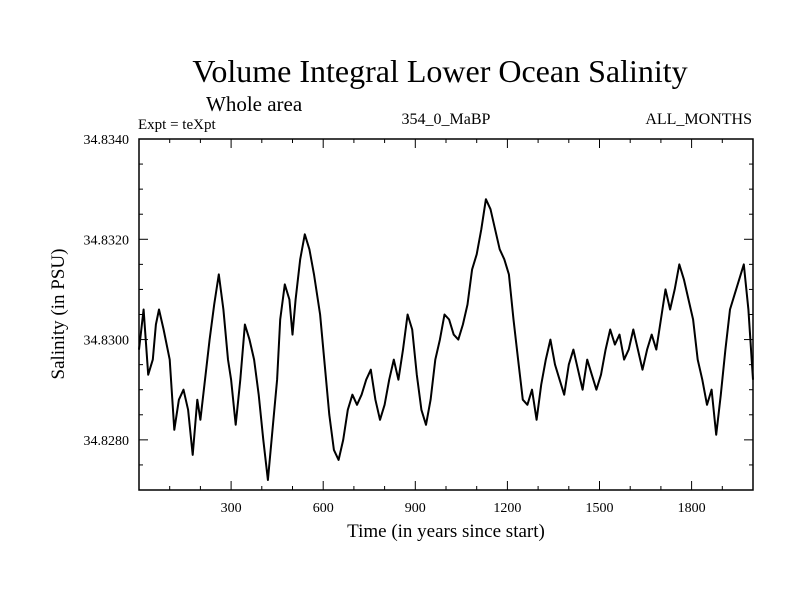  What do you see at coordinates (177, 125) in the screenshot?
I see `annotation-experiment: Expt = teXpt` at bounding box center [177, 125].